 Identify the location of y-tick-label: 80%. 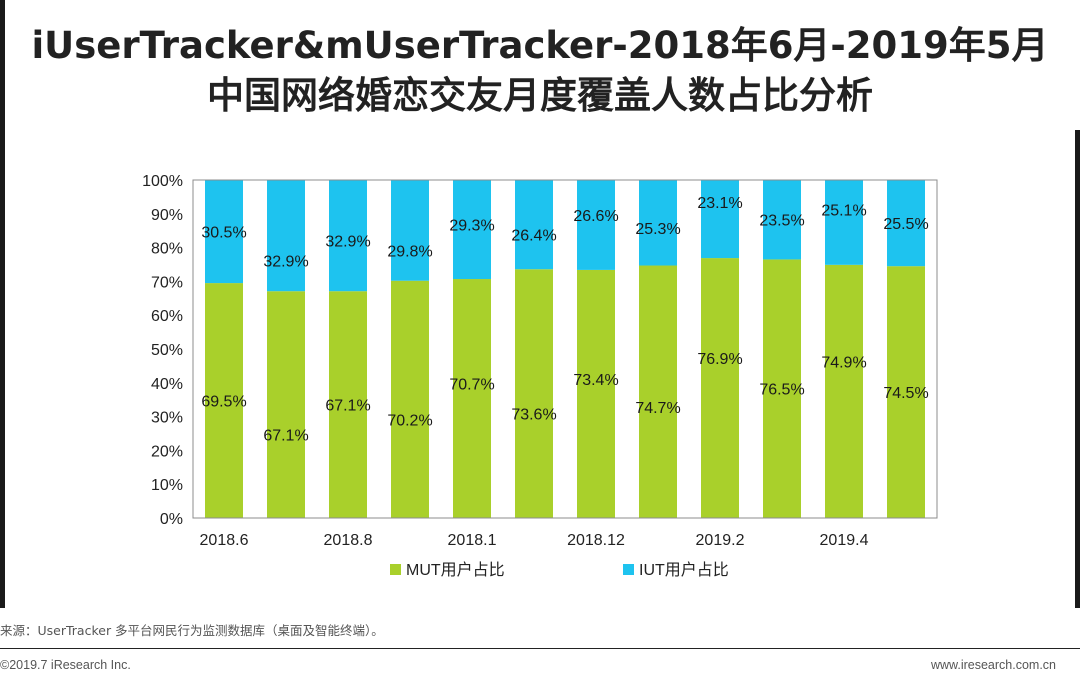
(167, 249).